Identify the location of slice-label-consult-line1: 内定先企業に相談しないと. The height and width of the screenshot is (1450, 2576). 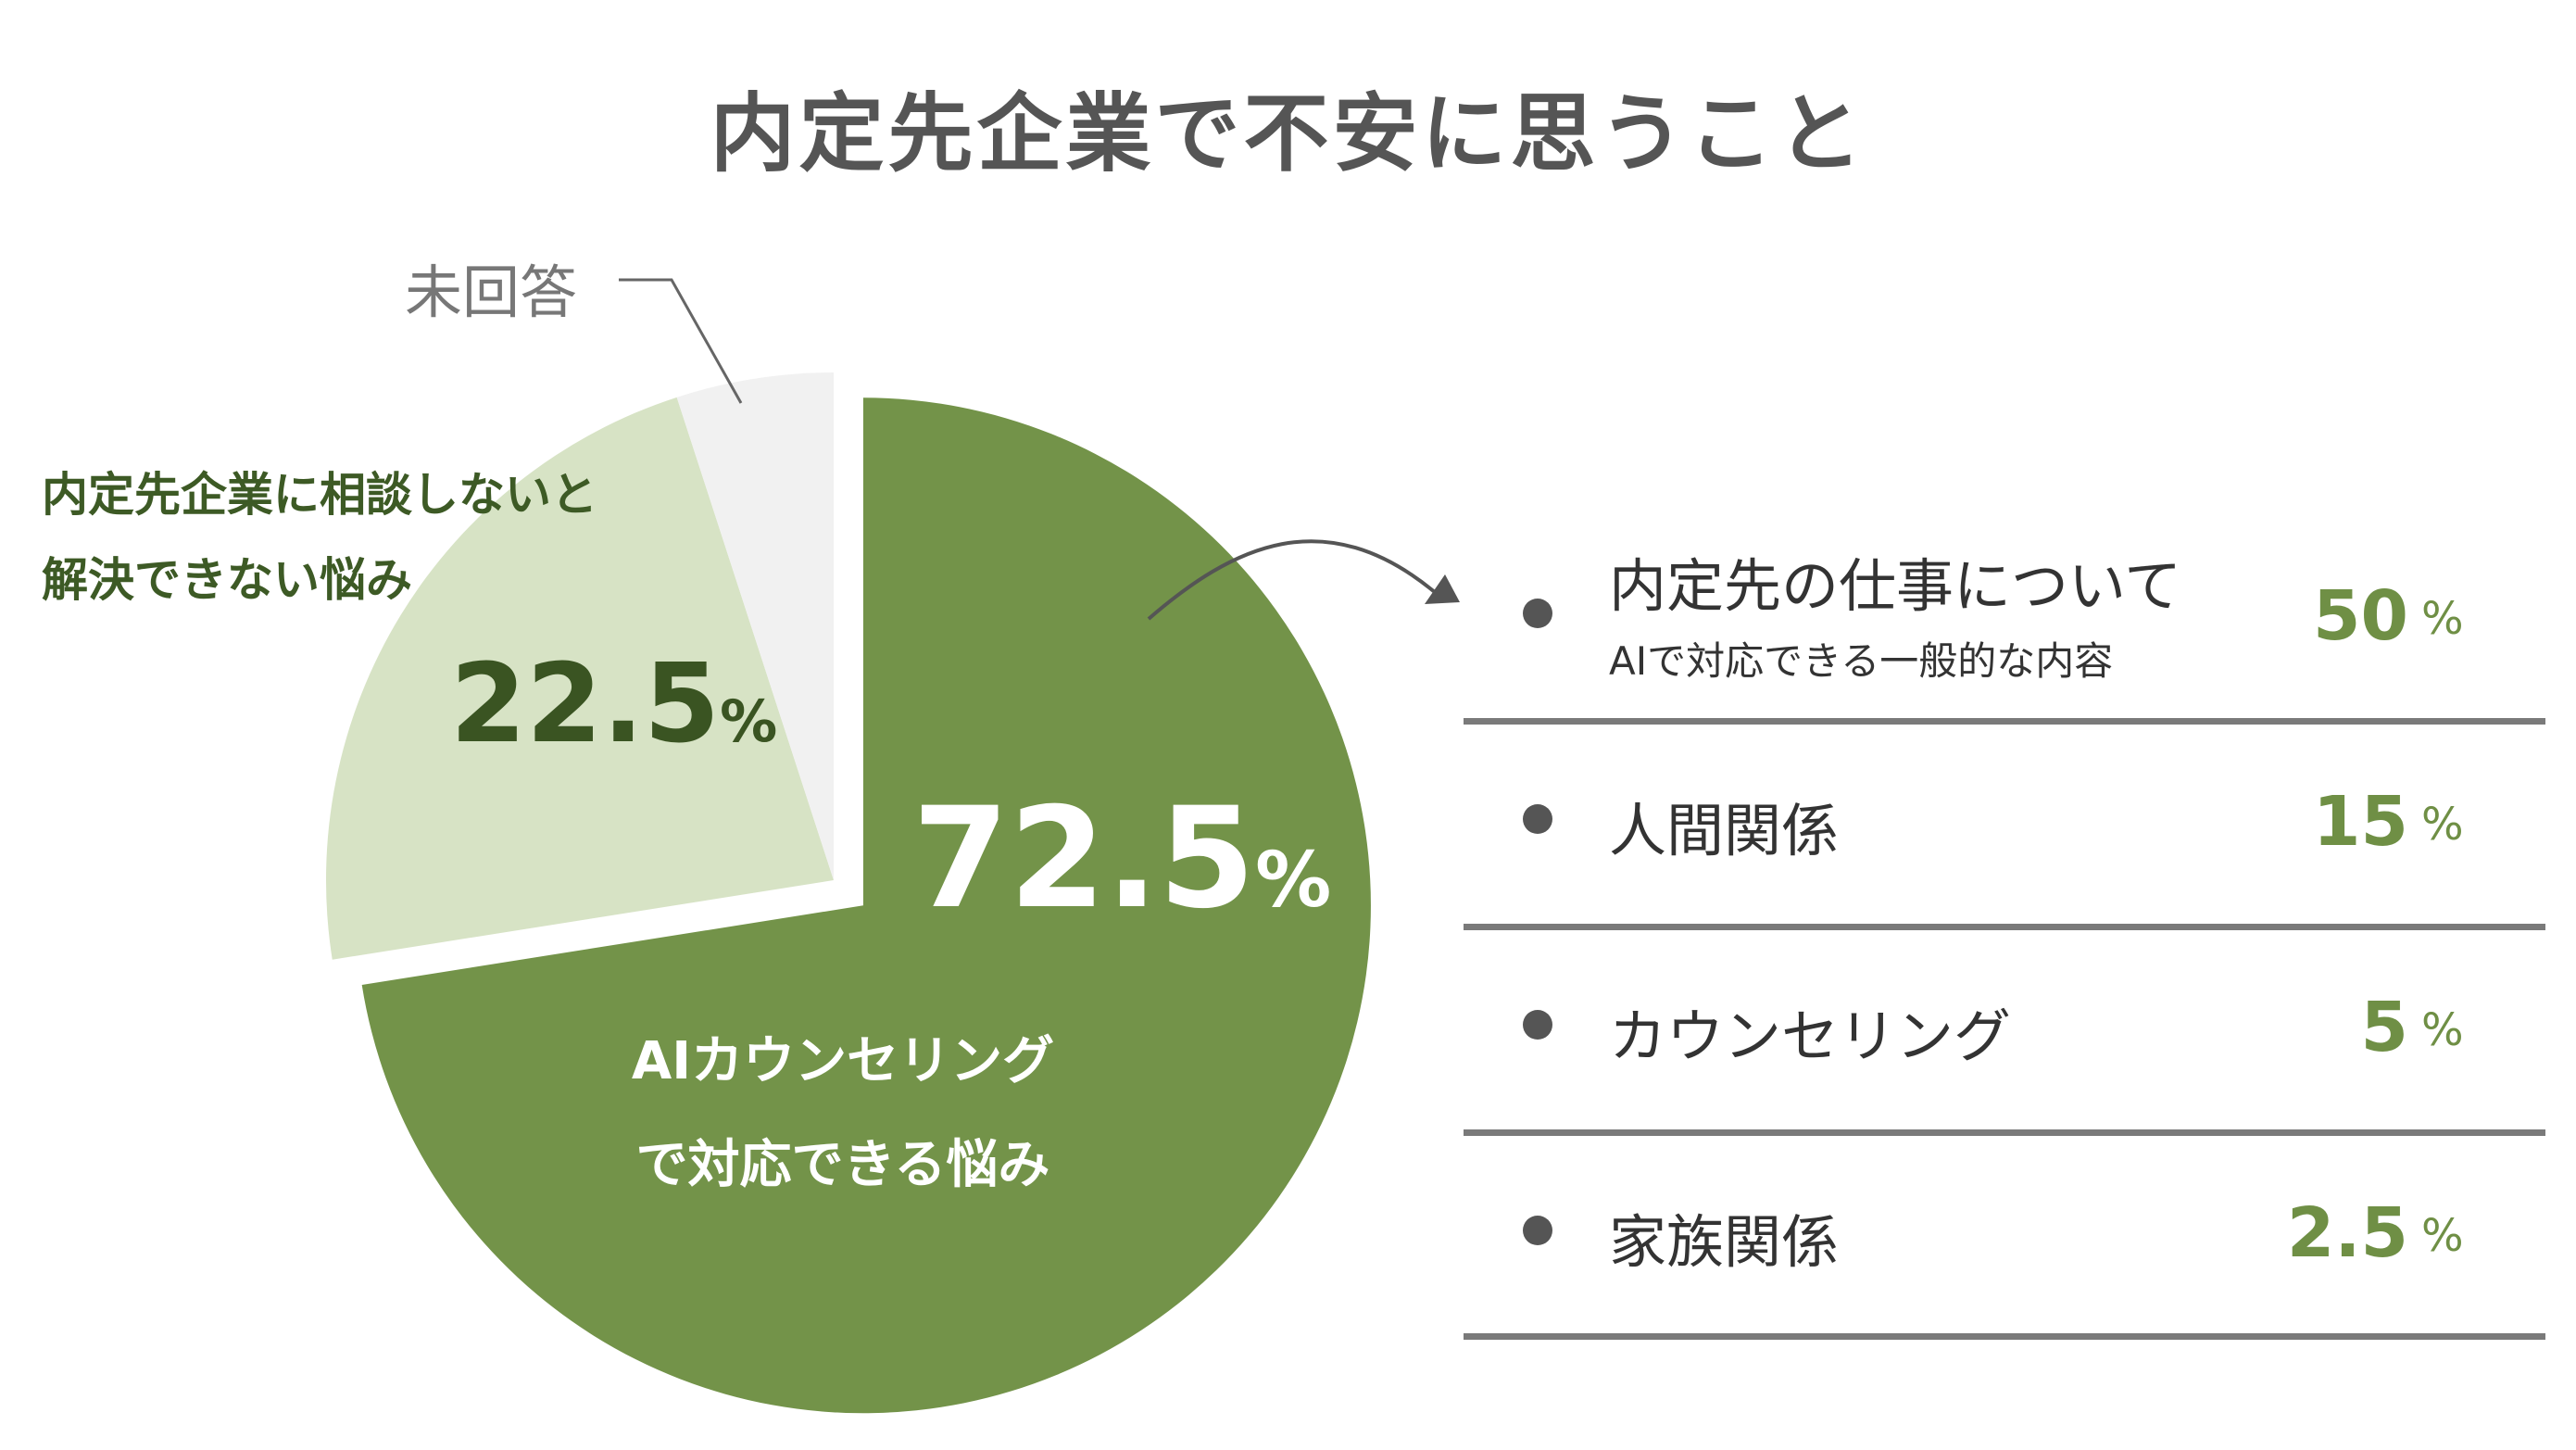
(319, 495).